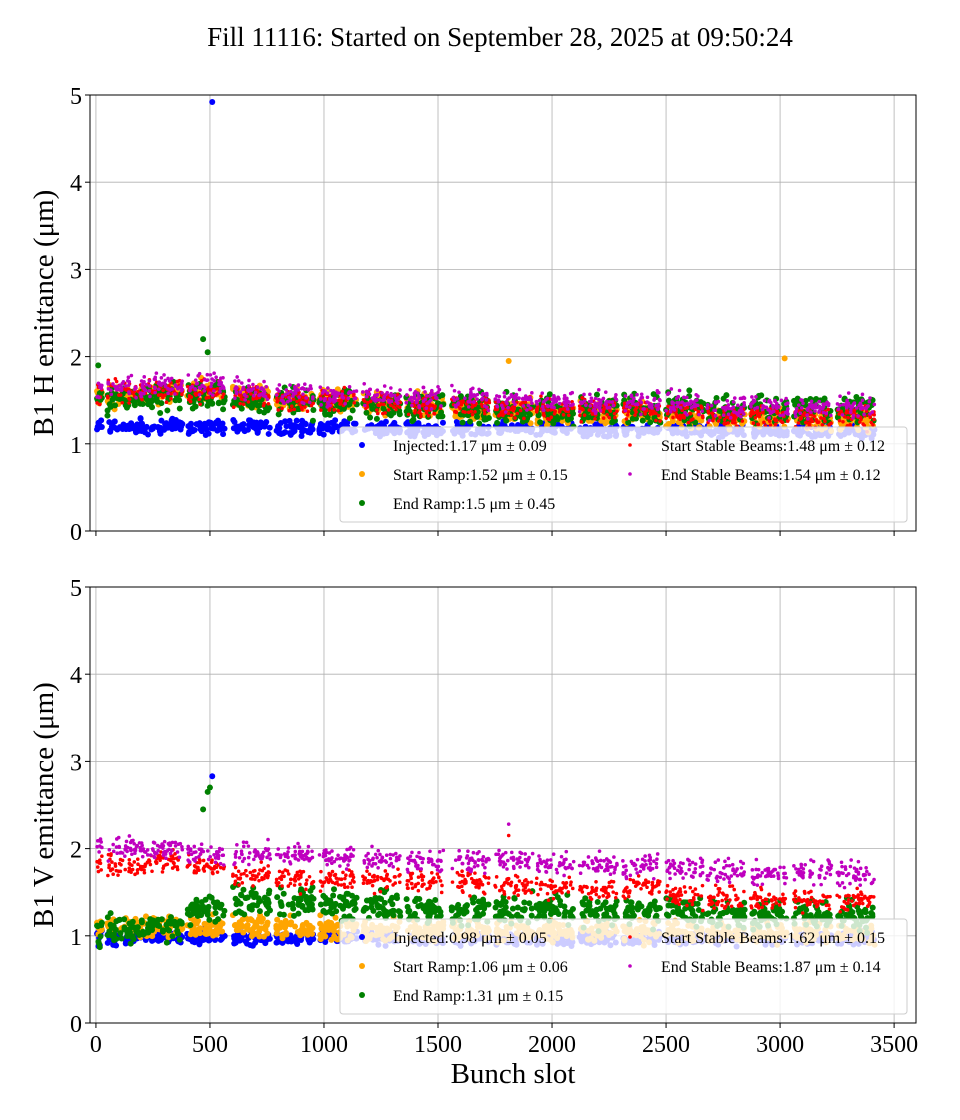  Describe the element at coordinates (530, 423) in the screenshot. I see `point-start-ramp` at that location.